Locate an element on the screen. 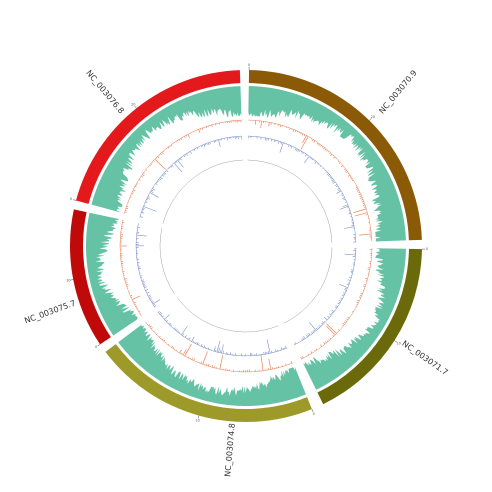 This screenshot has height=492, width=492. tick-label: 10 is located at coordinates (68, 281).